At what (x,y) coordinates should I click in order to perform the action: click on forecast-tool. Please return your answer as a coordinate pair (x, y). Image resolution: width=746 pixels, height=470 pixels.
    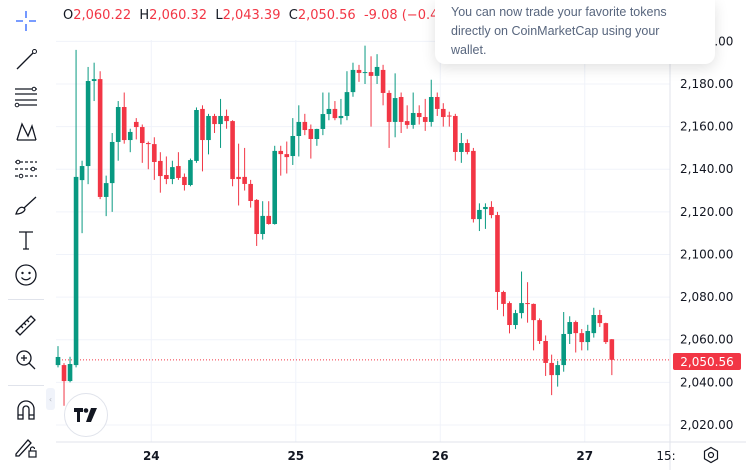
    Looking at the image, I should click on (26, 169).